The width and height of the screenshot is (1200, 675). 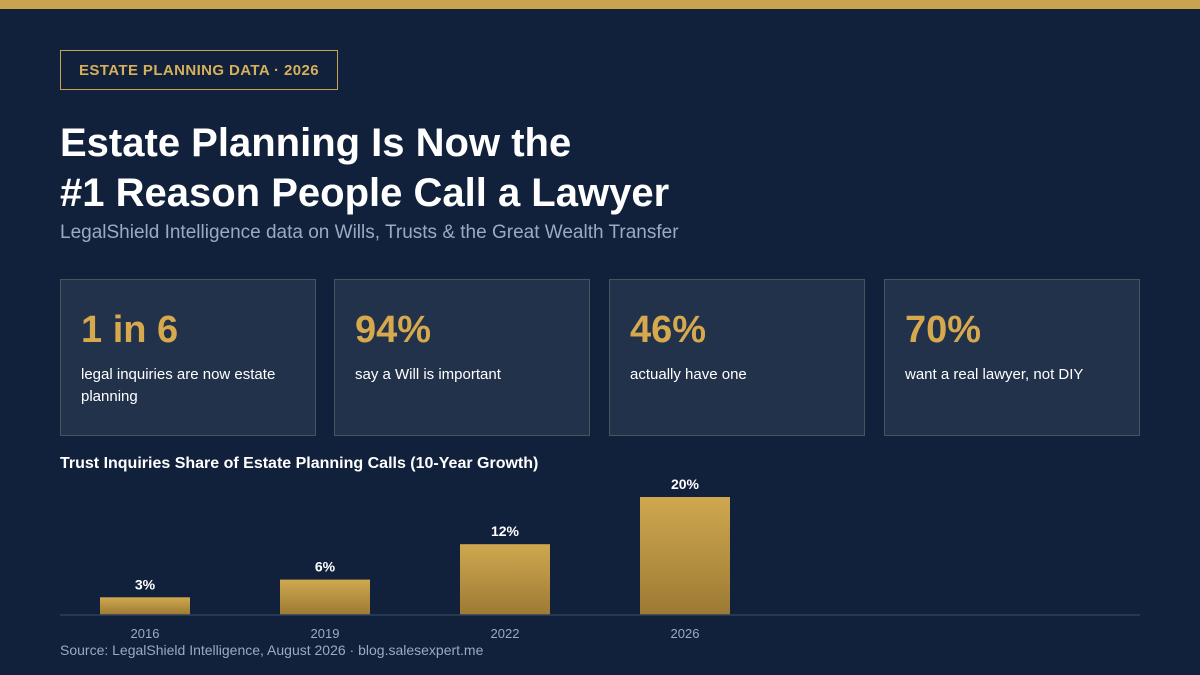 What do you see at coordinates (685, 556) in the screenshot?
I see `bar-2026` at bounding box center [685, 556].